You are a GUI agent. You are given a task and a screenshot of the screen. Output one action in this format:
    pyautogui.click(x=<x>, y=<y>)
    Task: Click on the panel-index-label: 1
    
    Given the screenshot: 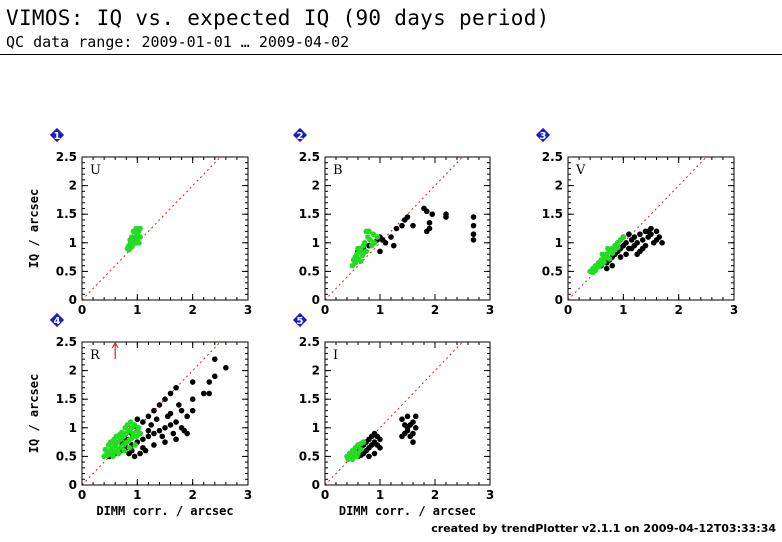 What is the action you would take?
    pyautogui.click(x=57, y=136)
    